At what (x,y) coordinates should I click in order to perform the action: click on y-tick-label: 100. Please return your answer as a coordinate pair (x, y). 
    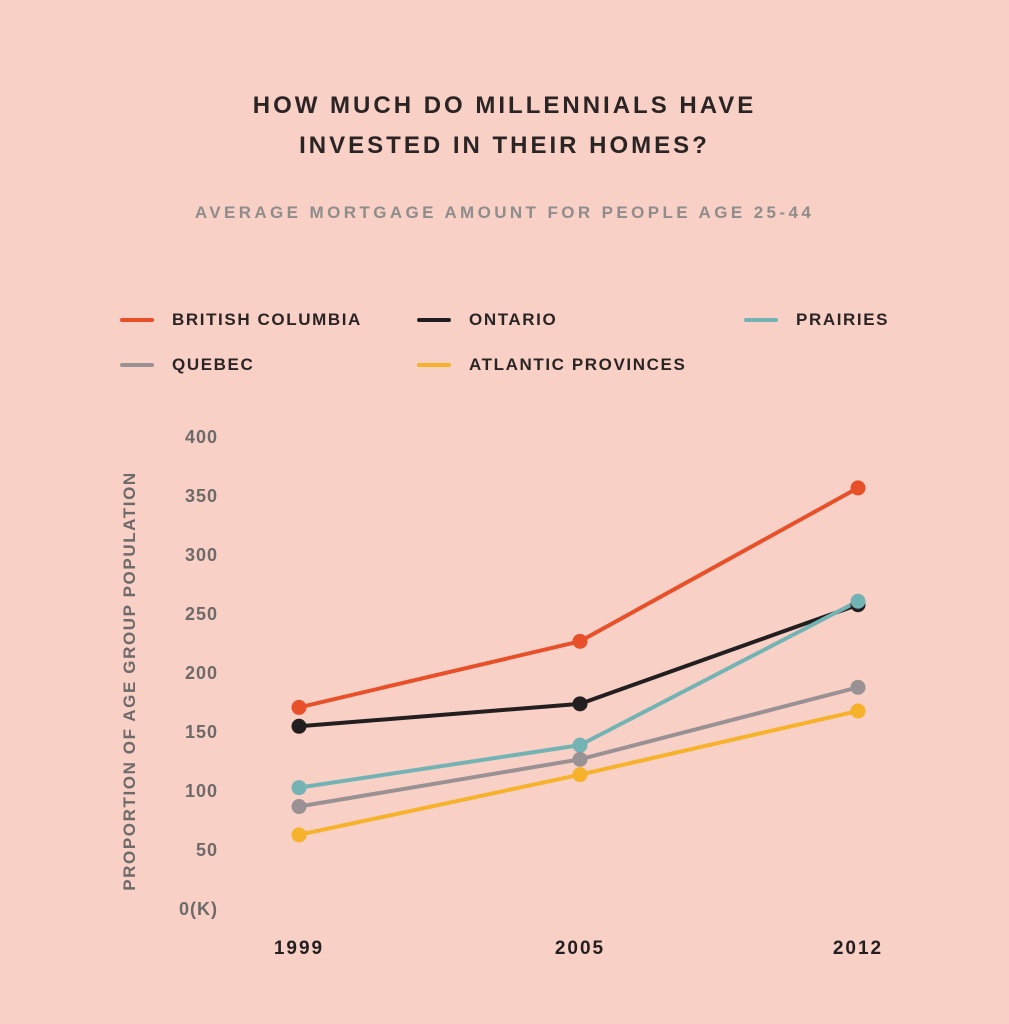
    Looking at the image, I should click on (201, 791).